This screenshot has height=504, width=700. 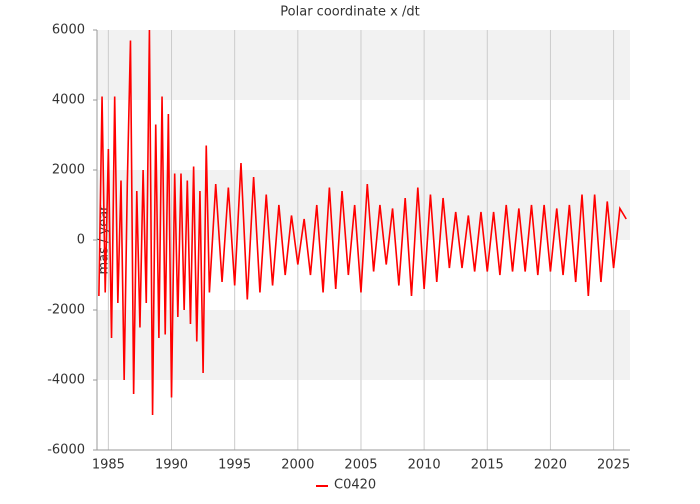 I want to click on y-tick-label: -2000, so click(x=66, y=310).